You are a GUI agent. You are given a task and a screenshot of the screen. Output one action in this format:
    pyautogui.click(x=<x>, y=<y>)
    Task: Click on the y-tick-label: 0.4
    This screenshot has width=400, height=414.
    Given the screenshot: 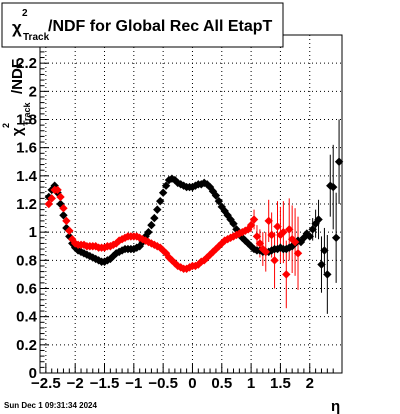 What is the action you would take?
    pyautogui.click(x=27, y=317)
    